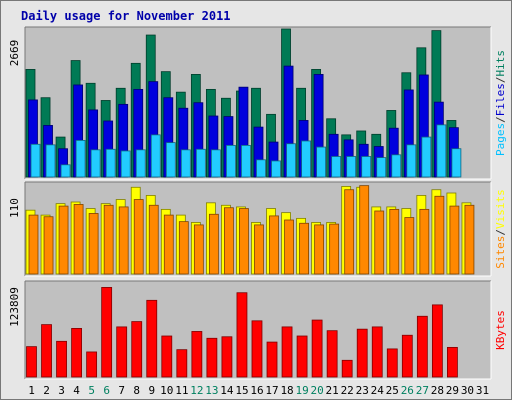 The width and height of the screenshot is (512, 401). What do you see at coordinates (196, 390) in the screenshot?
I see `x-tick-label: 12` at bounding box center [196, 390].